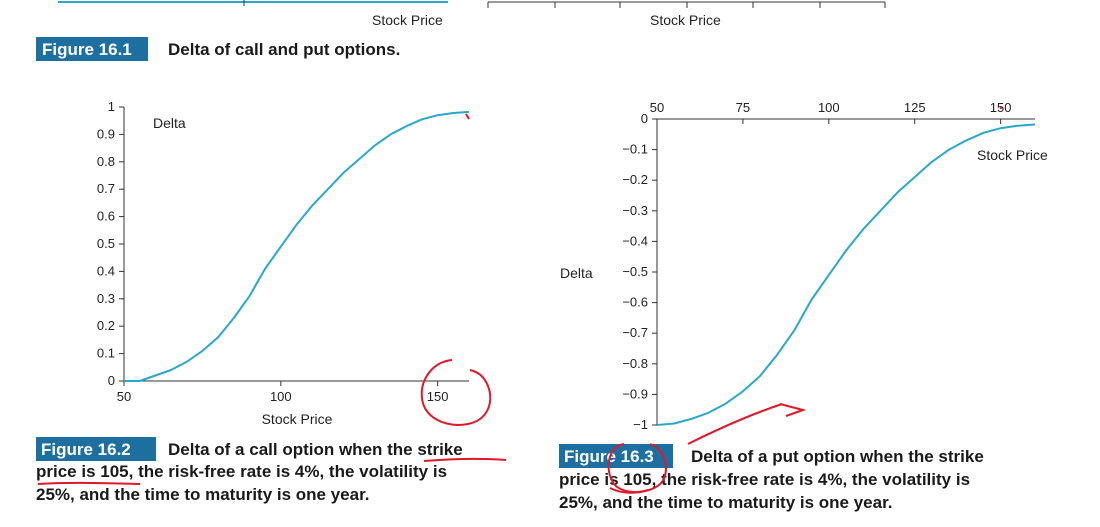 This screenshot has height=527, width=1100. I want to click on y-tick-label: −0.5, so click(635, 271).